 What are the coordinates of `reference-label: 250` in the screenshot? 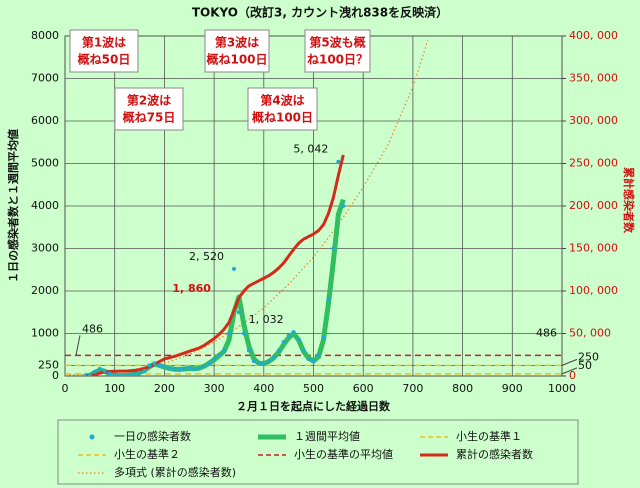 It's located at (588, 356).